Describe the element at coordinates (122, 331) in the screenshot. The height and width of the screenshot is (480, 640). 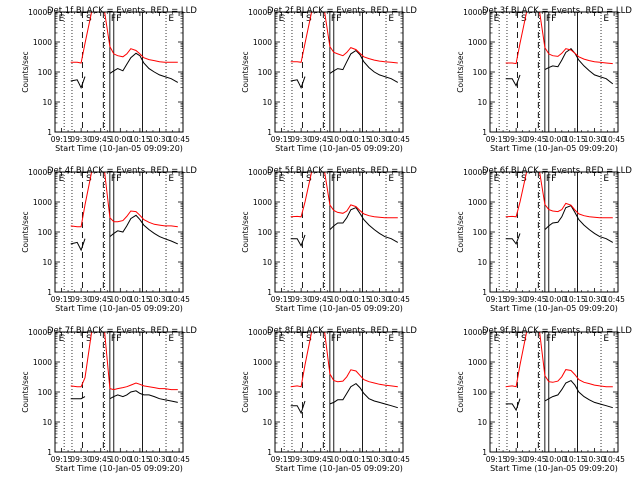
I see `panel-title: Det 7f BLACK = Events, RED = LLD` at that location.